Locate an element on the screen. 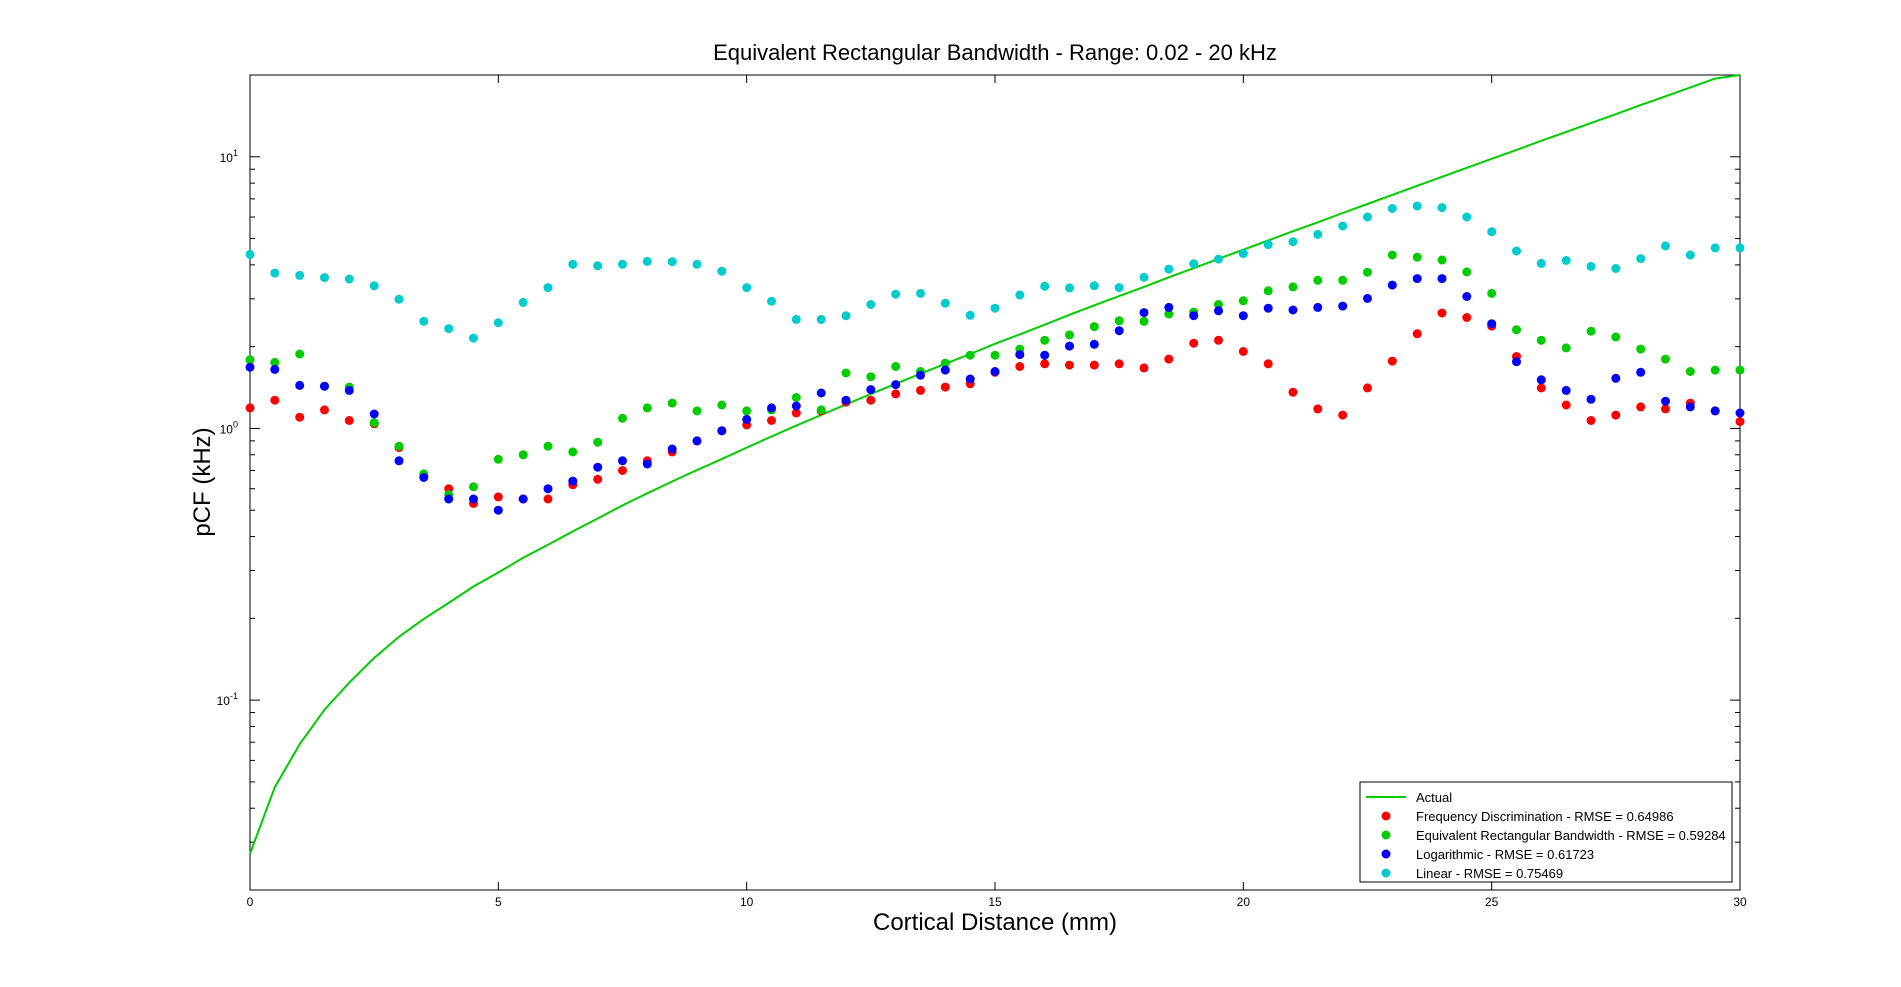 Image resolution: width=1901 pixels, height=987 pixels. x-tick-label: 5 is located at coordinates (498, 902).